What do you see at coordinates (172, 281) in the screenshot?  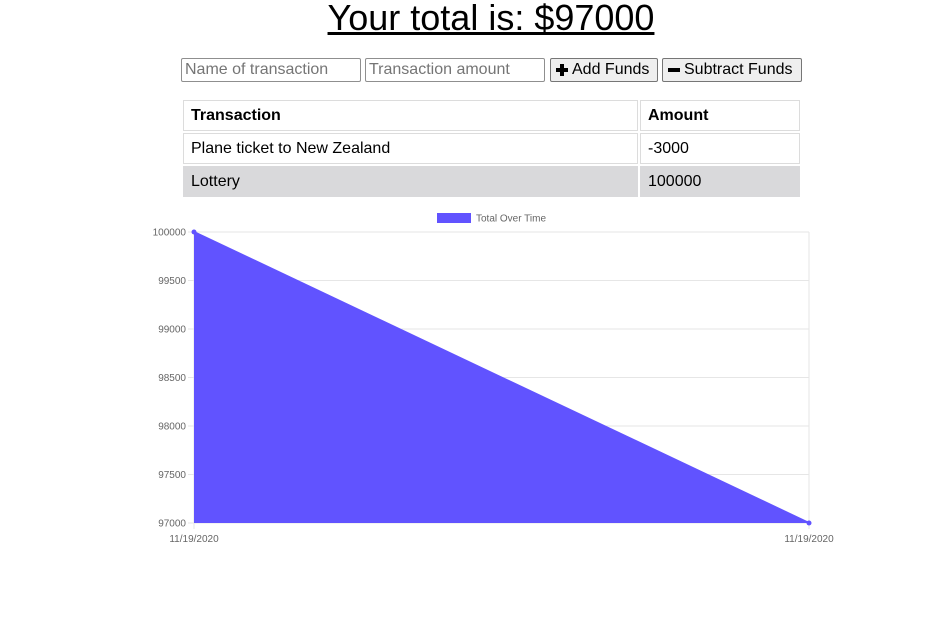 I see `y-tick-label: 99500` at bounding box center [172, 281].